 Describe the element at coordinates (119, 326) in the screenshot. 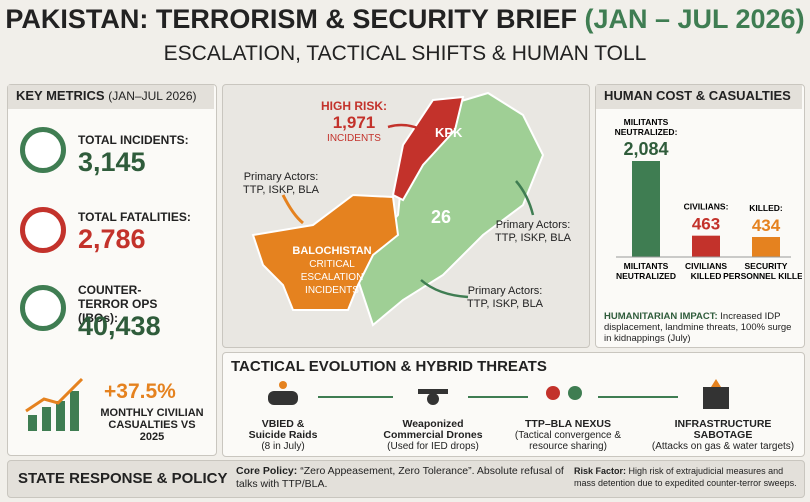

I see `metric-value: 40,438` at that location.